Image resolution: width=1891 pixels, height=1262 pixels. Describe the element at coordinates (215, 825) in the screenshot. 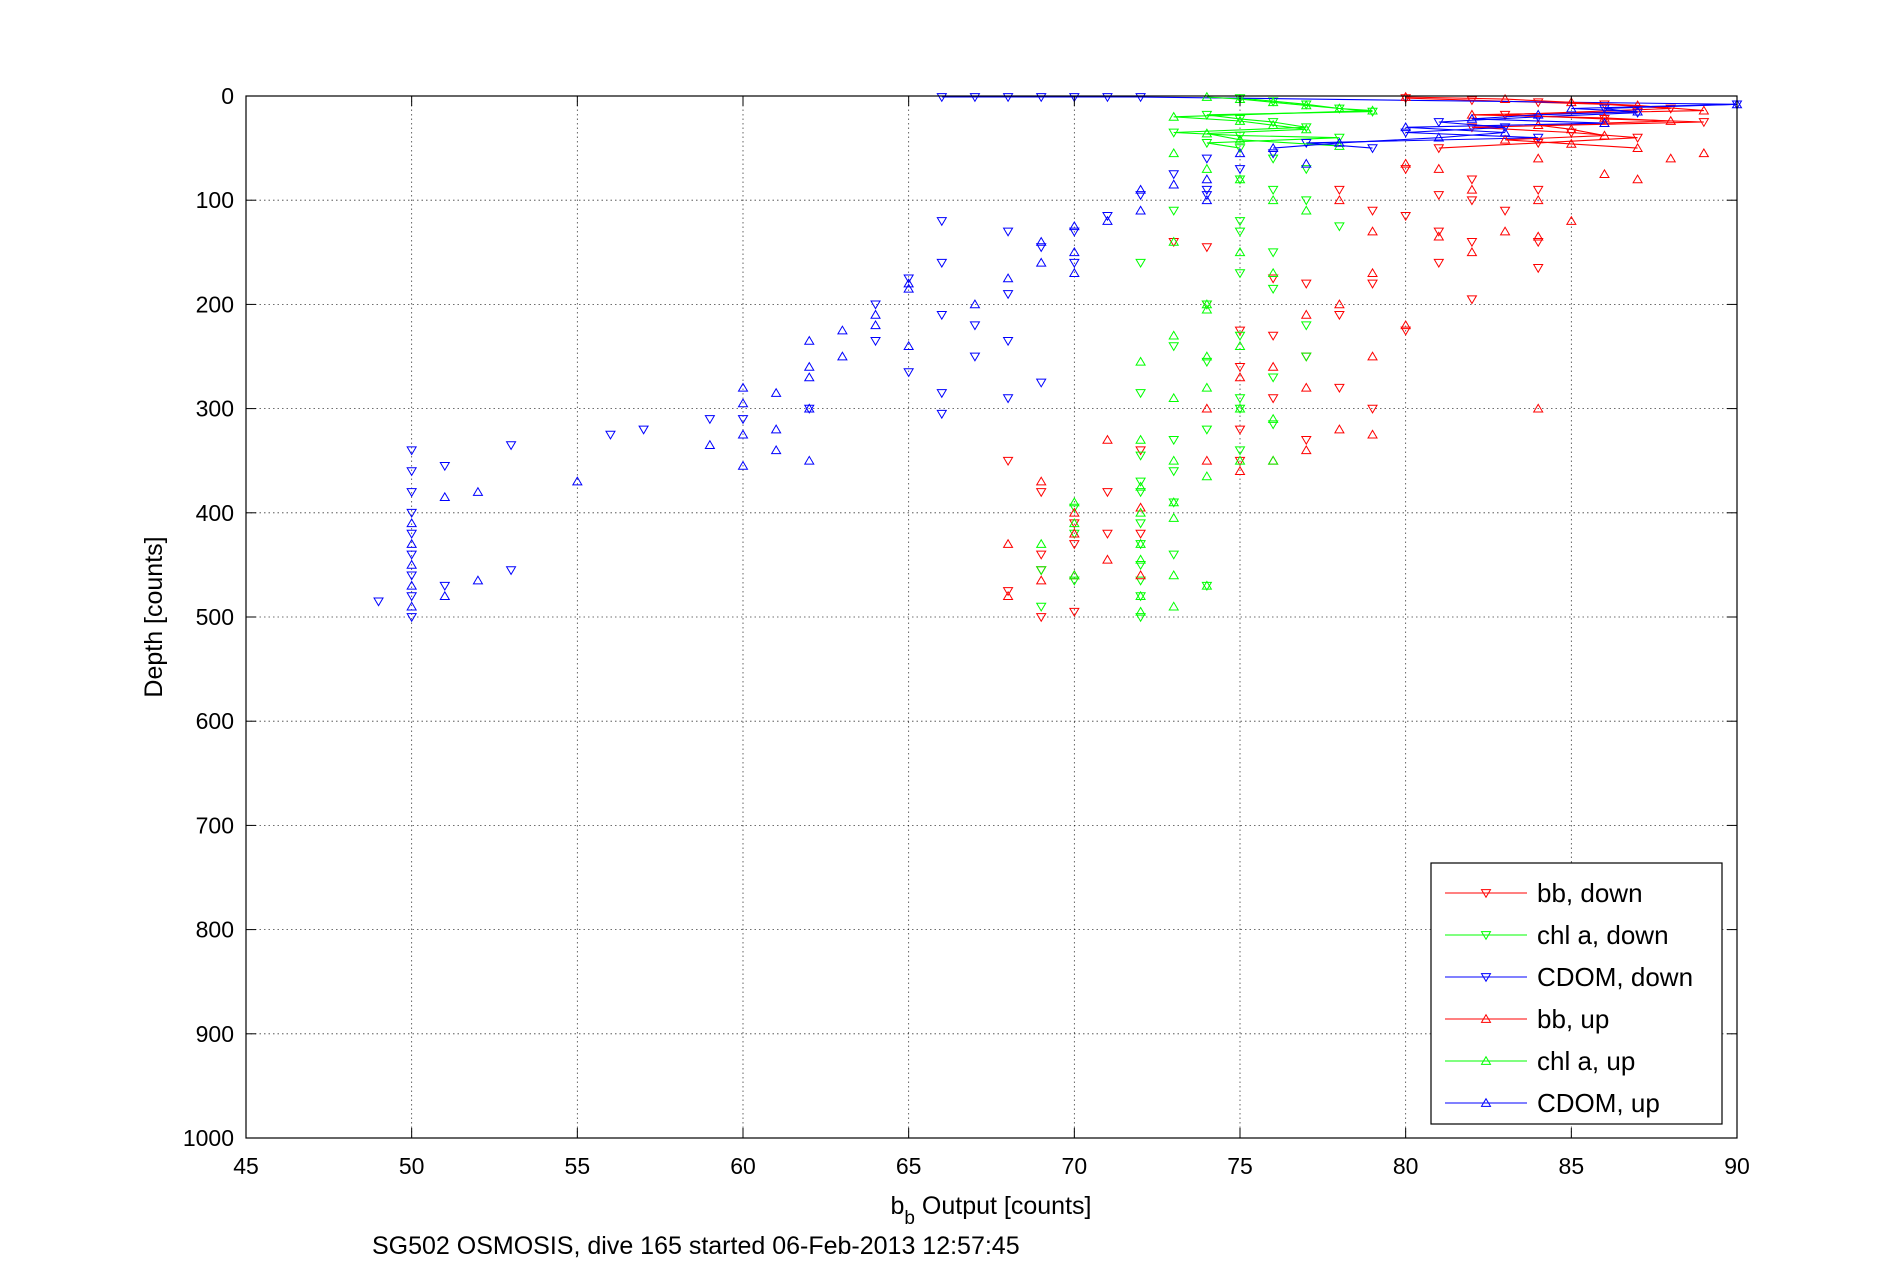

I see `y-tick-label: 700` at that location.